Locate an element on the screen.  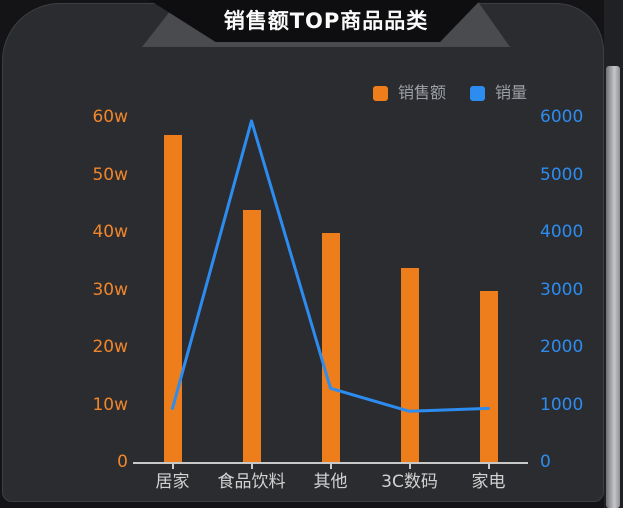
vertical-scrollbar is located at coordinates (613, 287).